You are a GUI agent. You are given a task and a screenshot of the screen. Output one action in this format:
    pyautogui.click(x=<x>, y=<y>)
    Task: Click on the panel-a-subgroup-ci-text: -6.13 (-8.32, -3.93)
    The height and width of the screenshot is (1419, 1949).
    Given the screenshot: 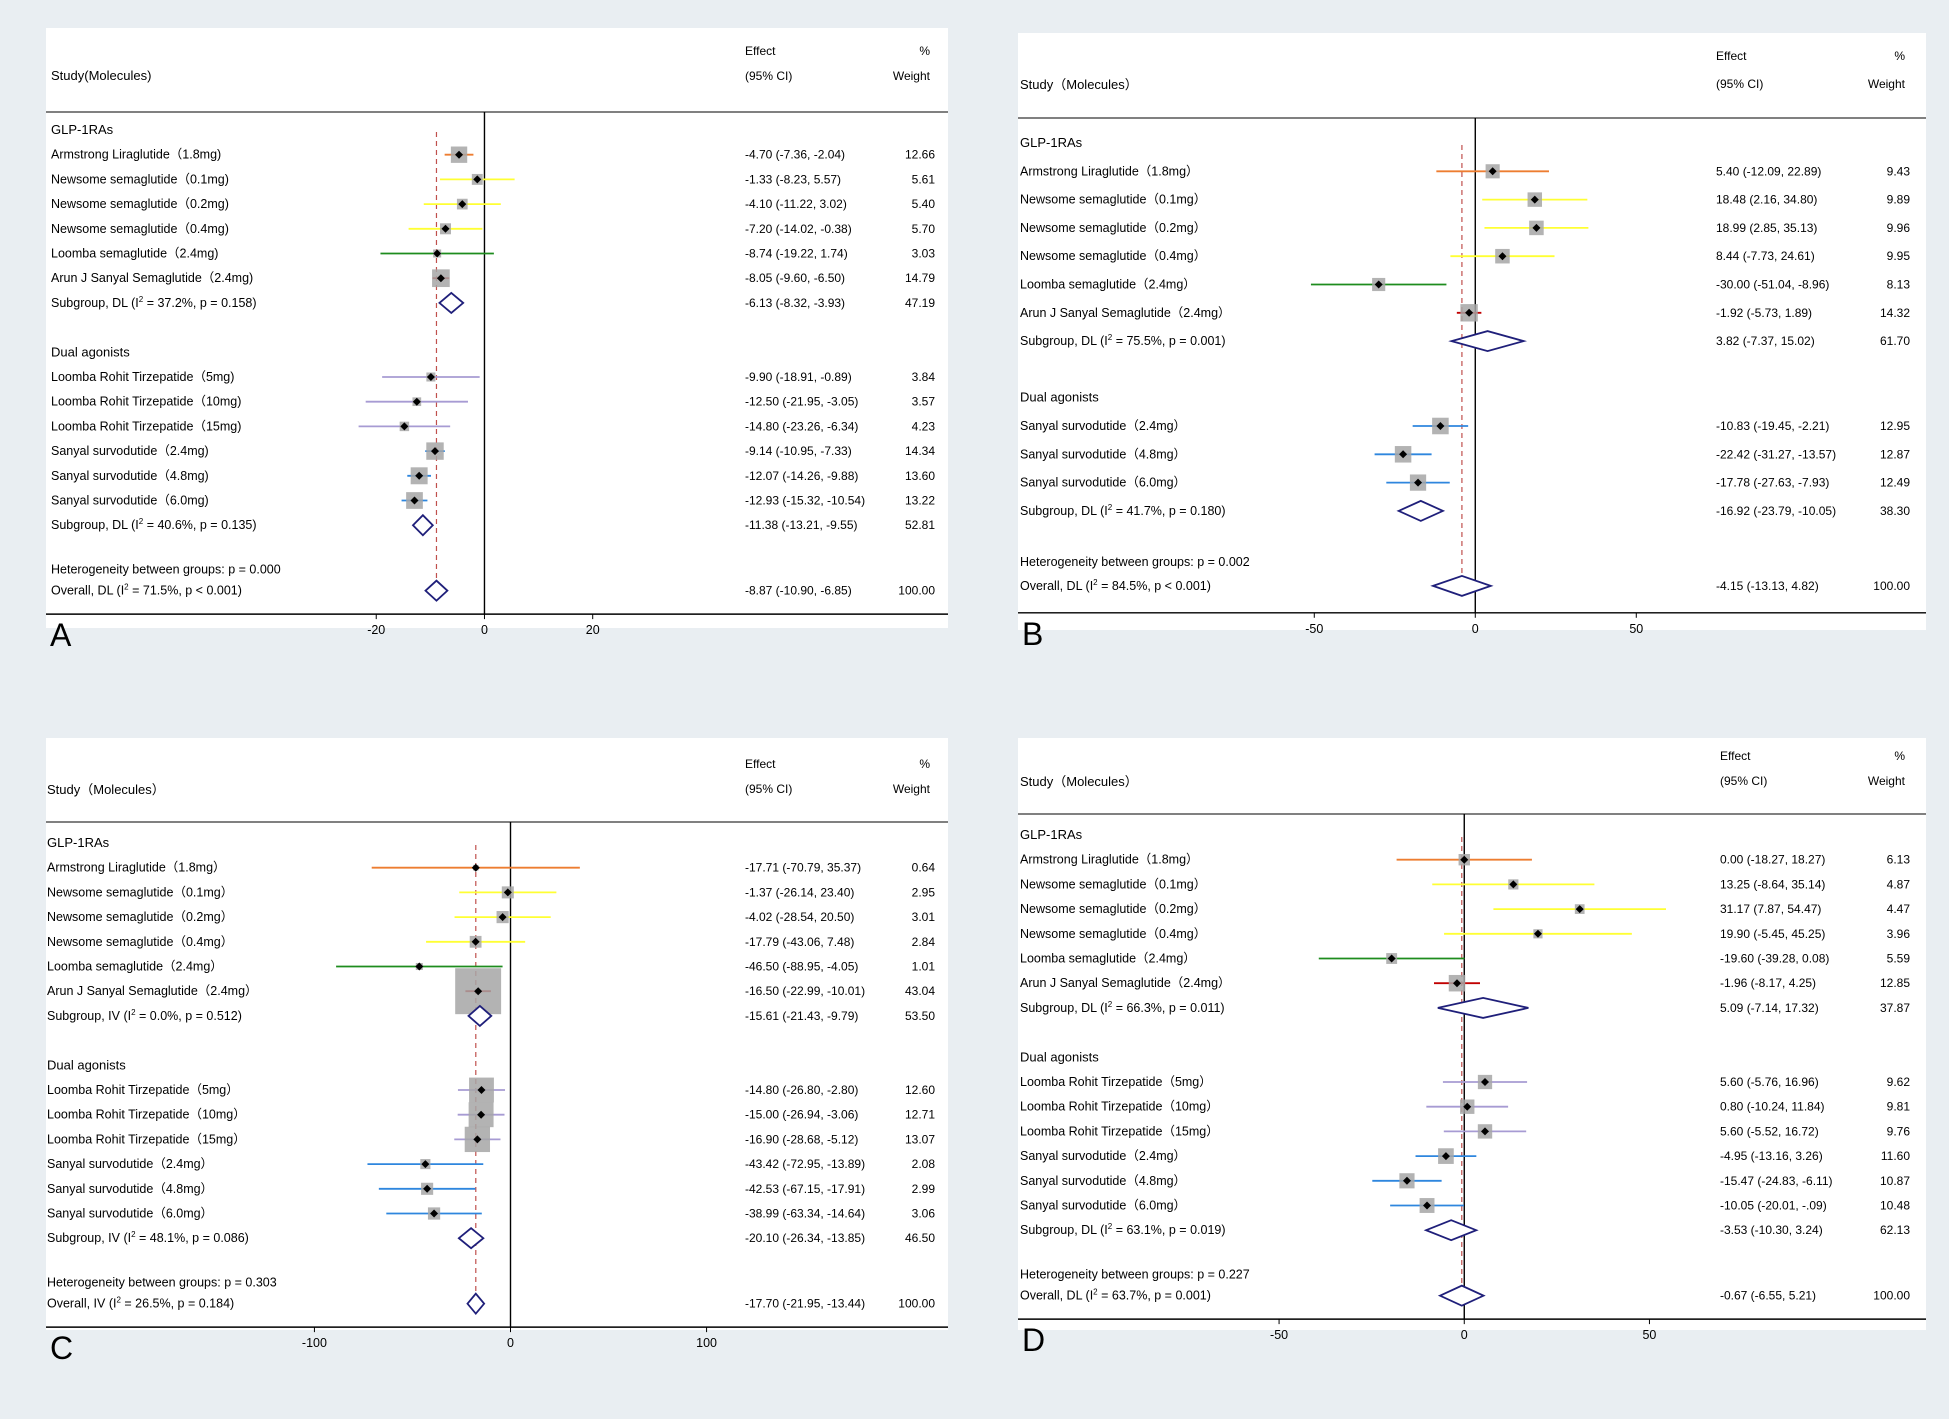 What is the action you would take?
    pyautogui.click(x=795, y=303)
    